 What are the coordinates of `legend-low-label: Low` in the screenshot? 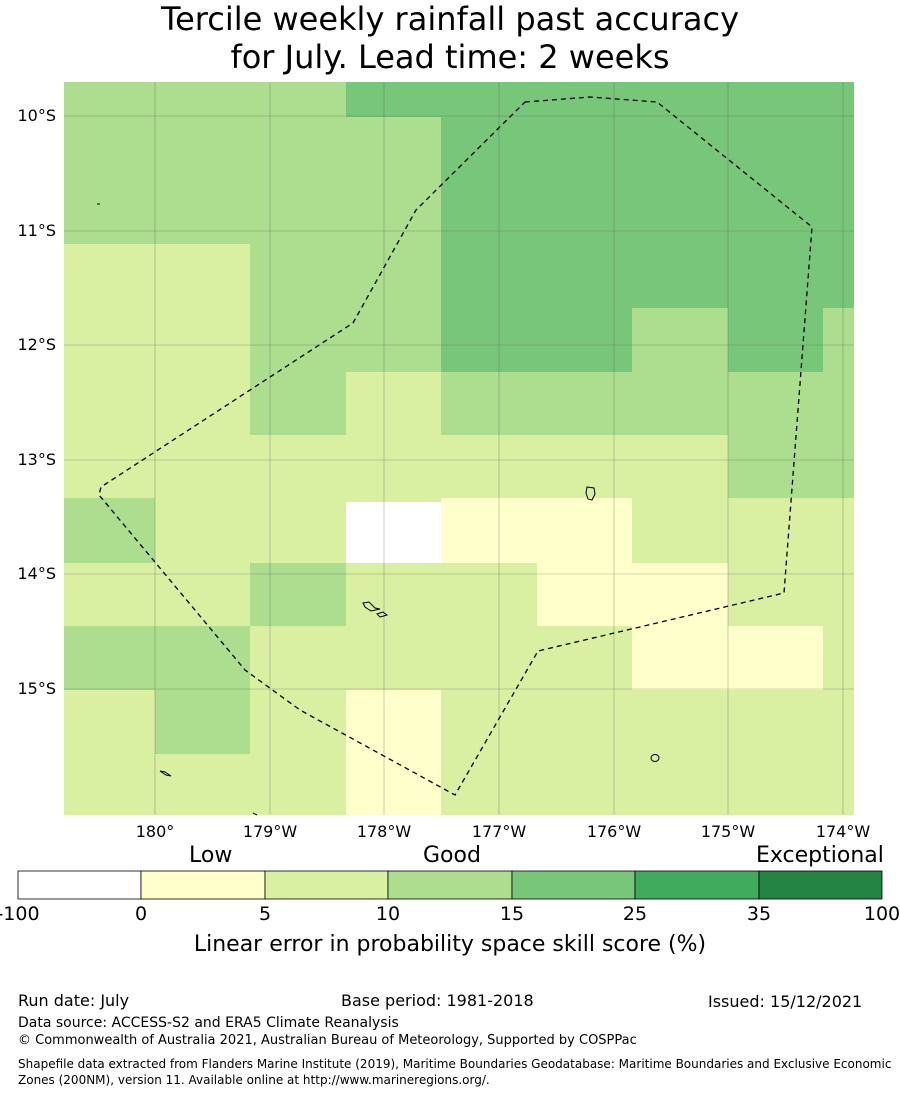 It's located at (211, 855).